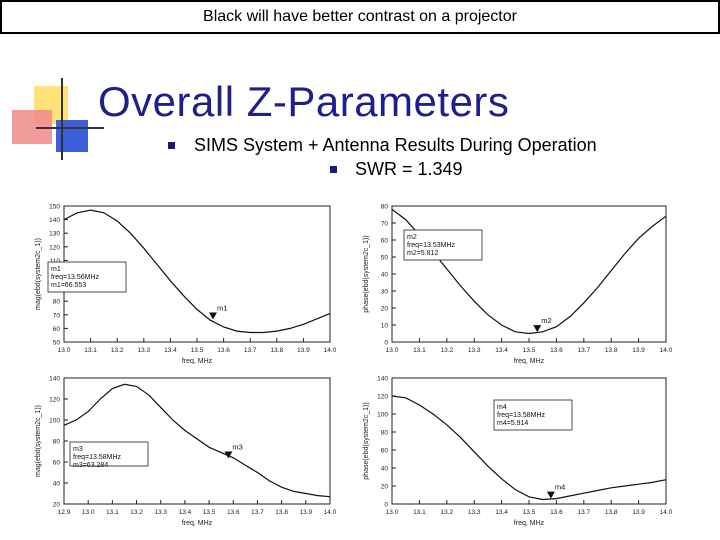 This screenshot has width=720, height=540. What do you see at coordinates (54, 207) in the screenshot?
I see `y-tick-label-1: 150` at bounding box center [54, 207].